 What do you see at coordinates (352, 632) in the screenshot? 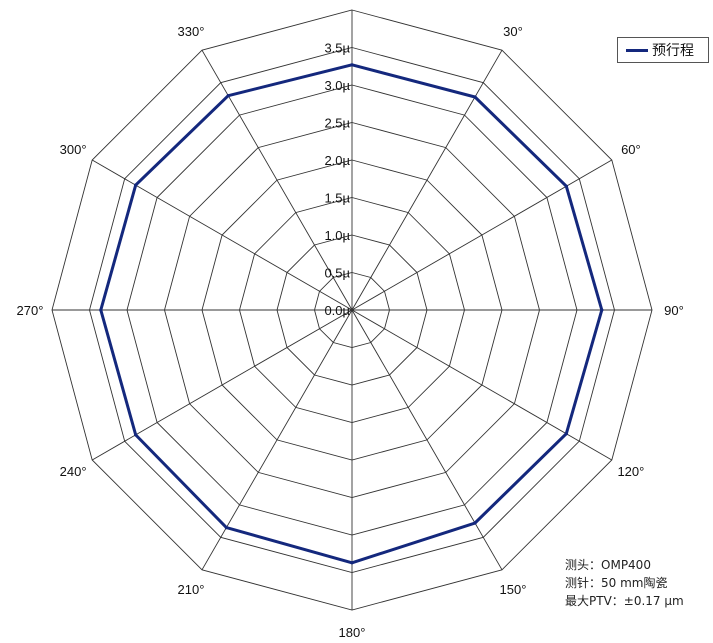
I see `angle-label: 180°` at bounding box center [352, 632].